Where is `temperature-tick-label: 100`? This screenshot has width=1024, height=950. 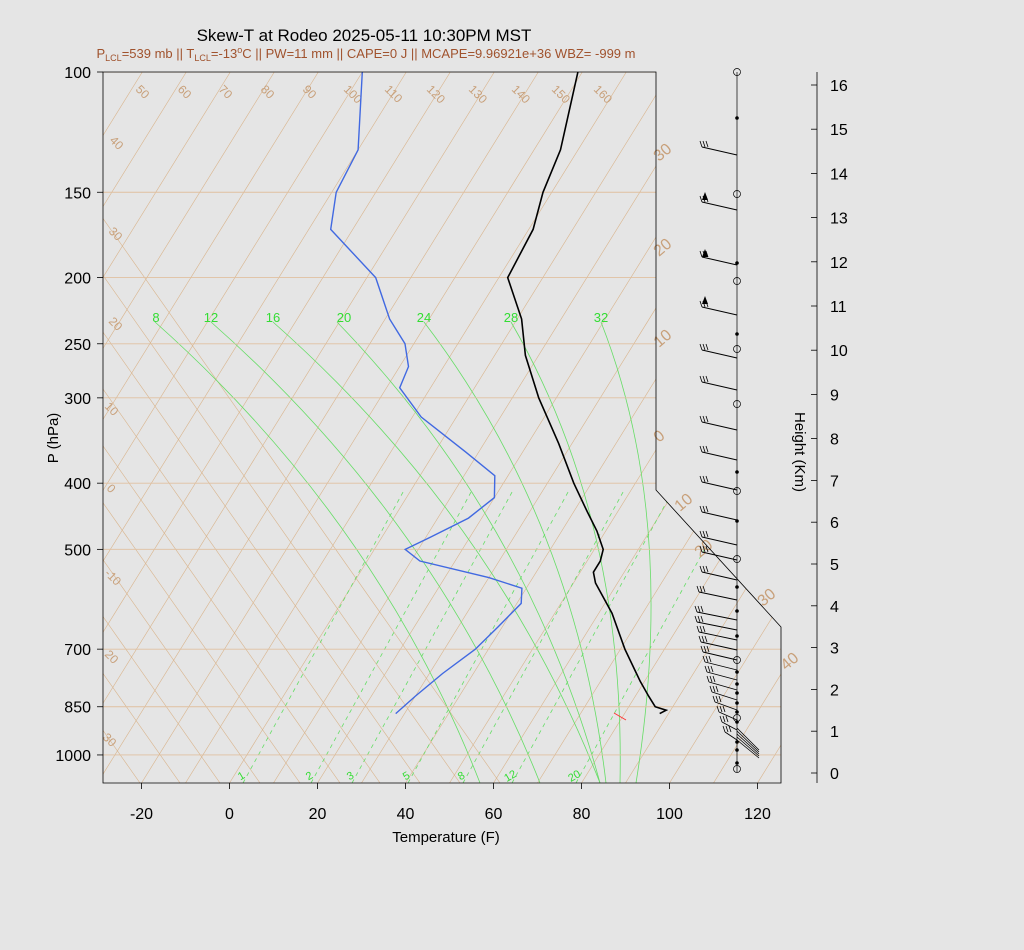 temperature-tick-label: 100 is located at coordinates (669, 814).